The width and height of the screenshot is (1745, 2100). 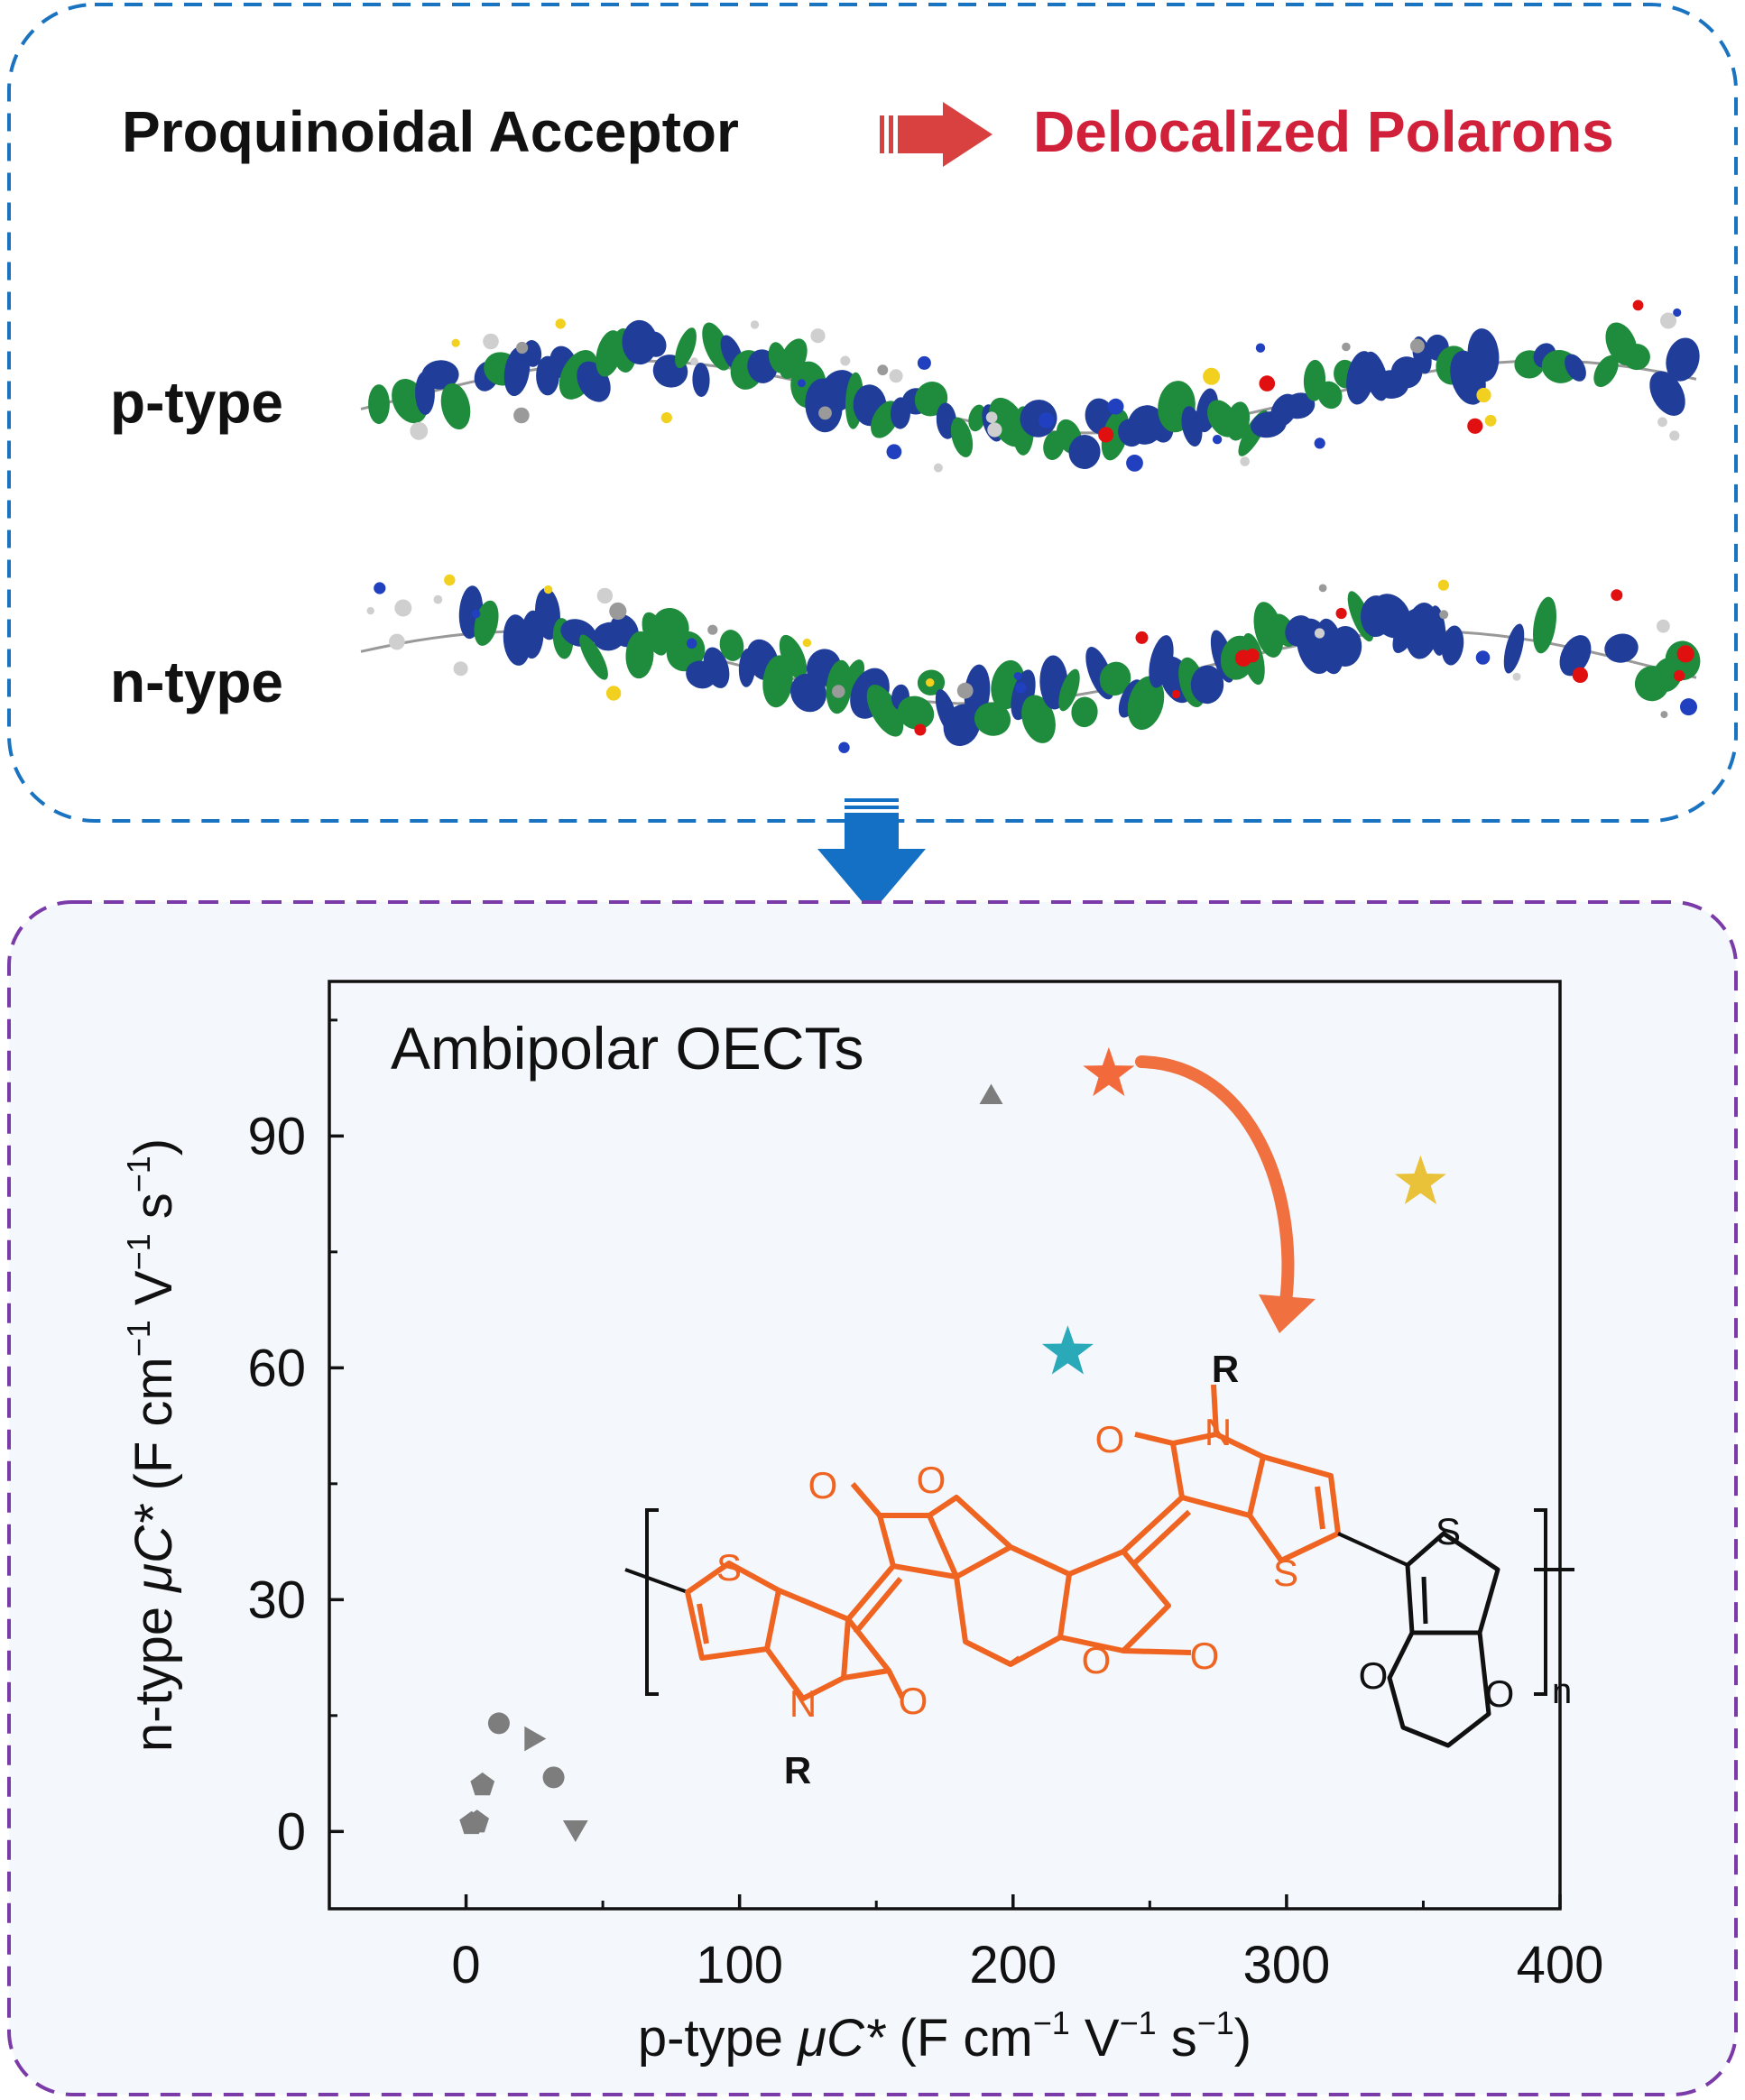 I want to click on y-tick-label: 60, so click(x=276, y=1368).